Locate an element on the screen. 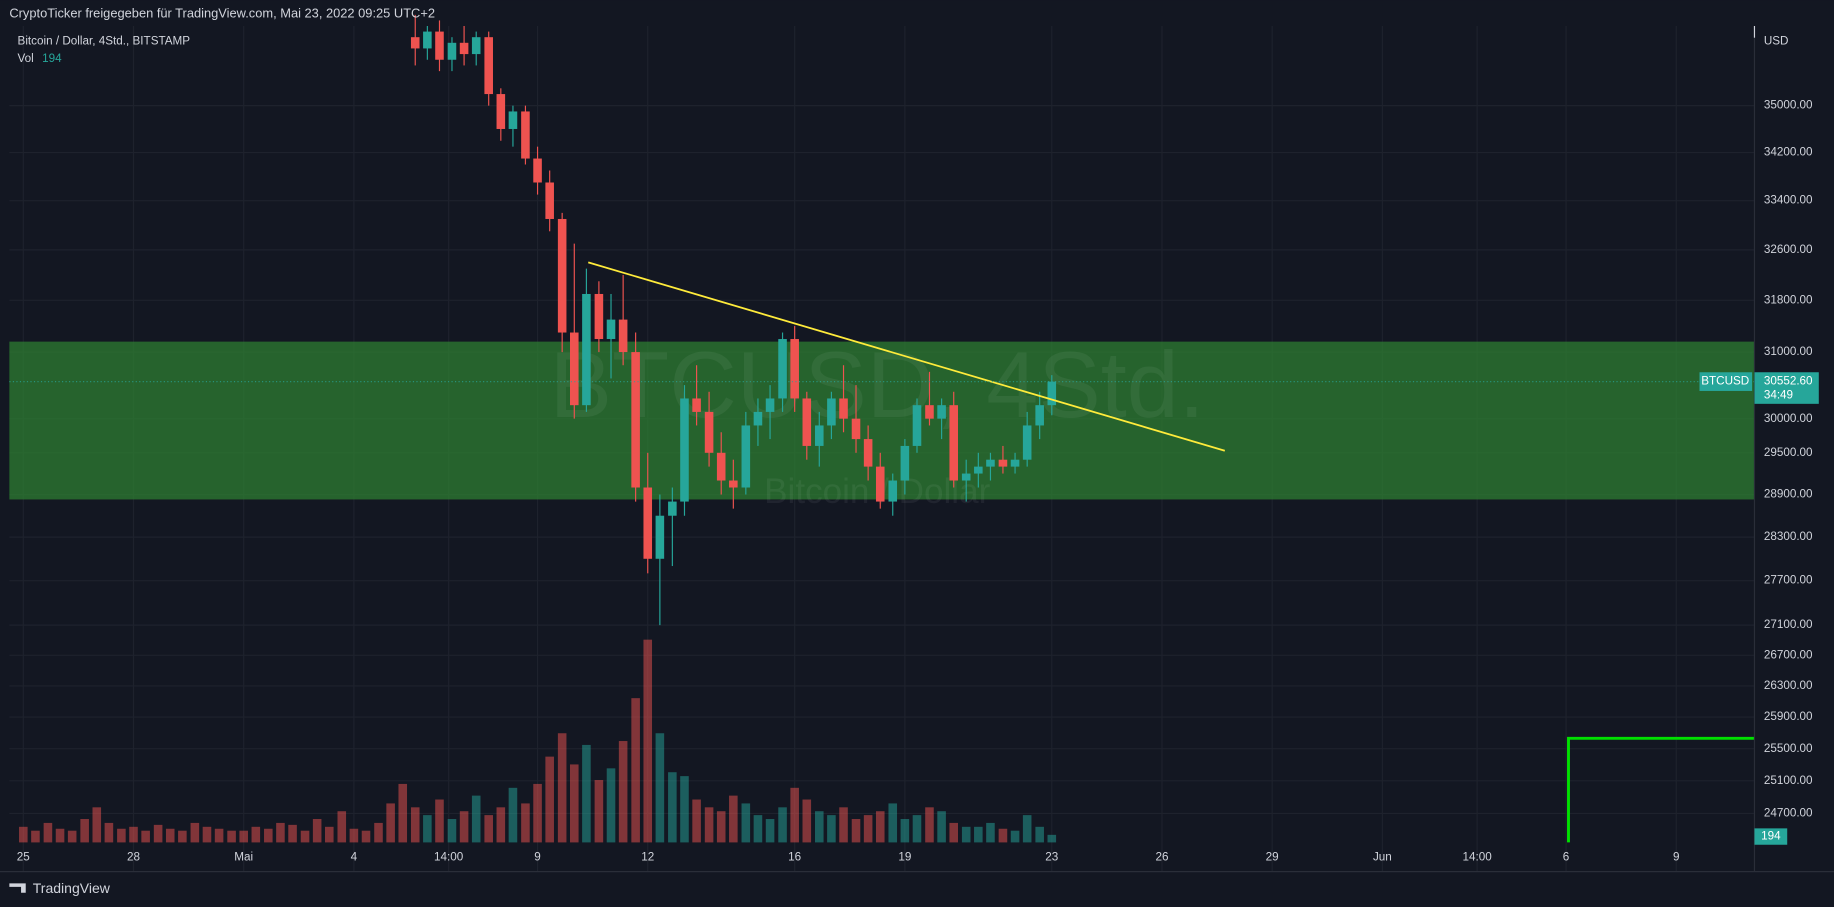  volume-tag is located at coordinates (1771, 836).